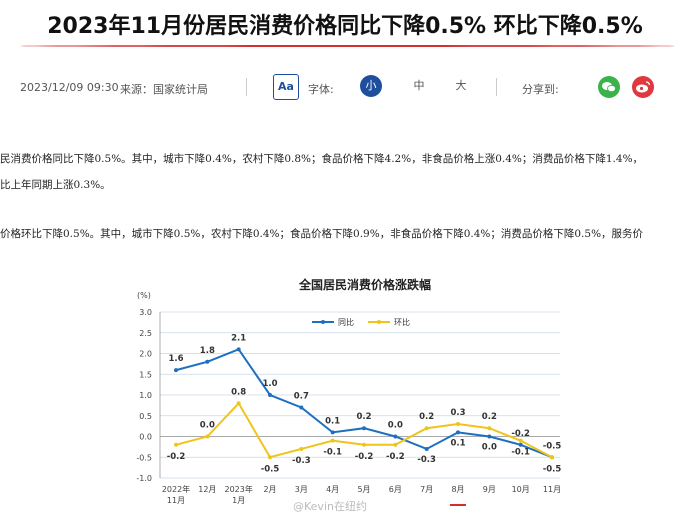 This screenshot has width=690, height=518. What do you see at coordinates (301, 396) in the screenshot?
I see `data-label: 0.7` at bounding box center [301, 396].